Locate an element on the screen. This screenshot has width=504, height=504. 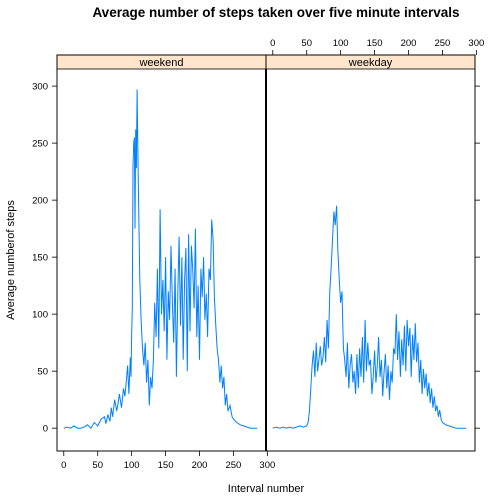
x-tick-label-bottom: 100 is located at coordinates (132, 465).